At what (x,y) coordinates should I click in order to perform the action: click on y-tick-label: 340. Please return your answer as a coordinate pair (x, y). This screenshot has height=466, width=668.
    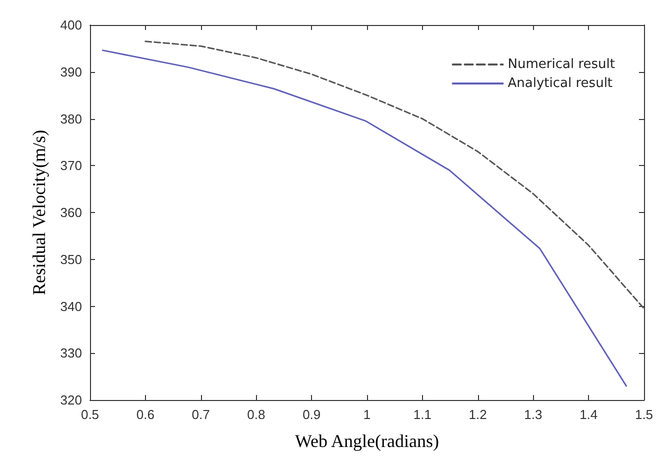
    Looking at the image, I should click on (71, 306).